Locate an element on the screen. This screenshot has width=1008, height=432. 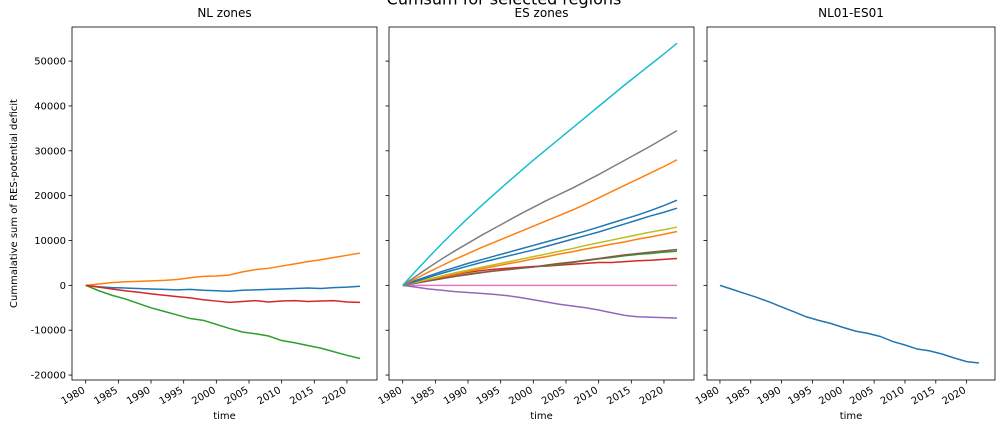
y-tick-label: 30000 is located at coordinates (50, 151).